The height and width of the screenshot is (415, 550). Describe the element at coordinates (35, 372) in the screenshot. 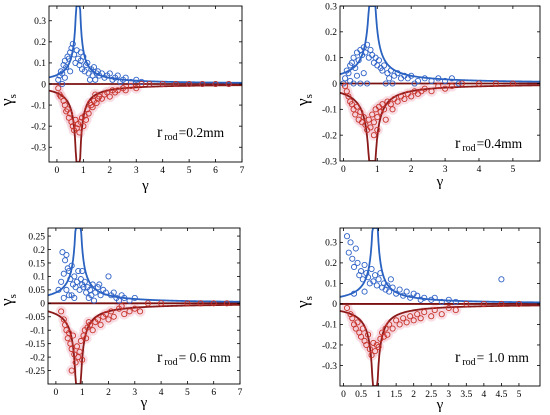

I see `y-tick-label: -0.25` at that location.